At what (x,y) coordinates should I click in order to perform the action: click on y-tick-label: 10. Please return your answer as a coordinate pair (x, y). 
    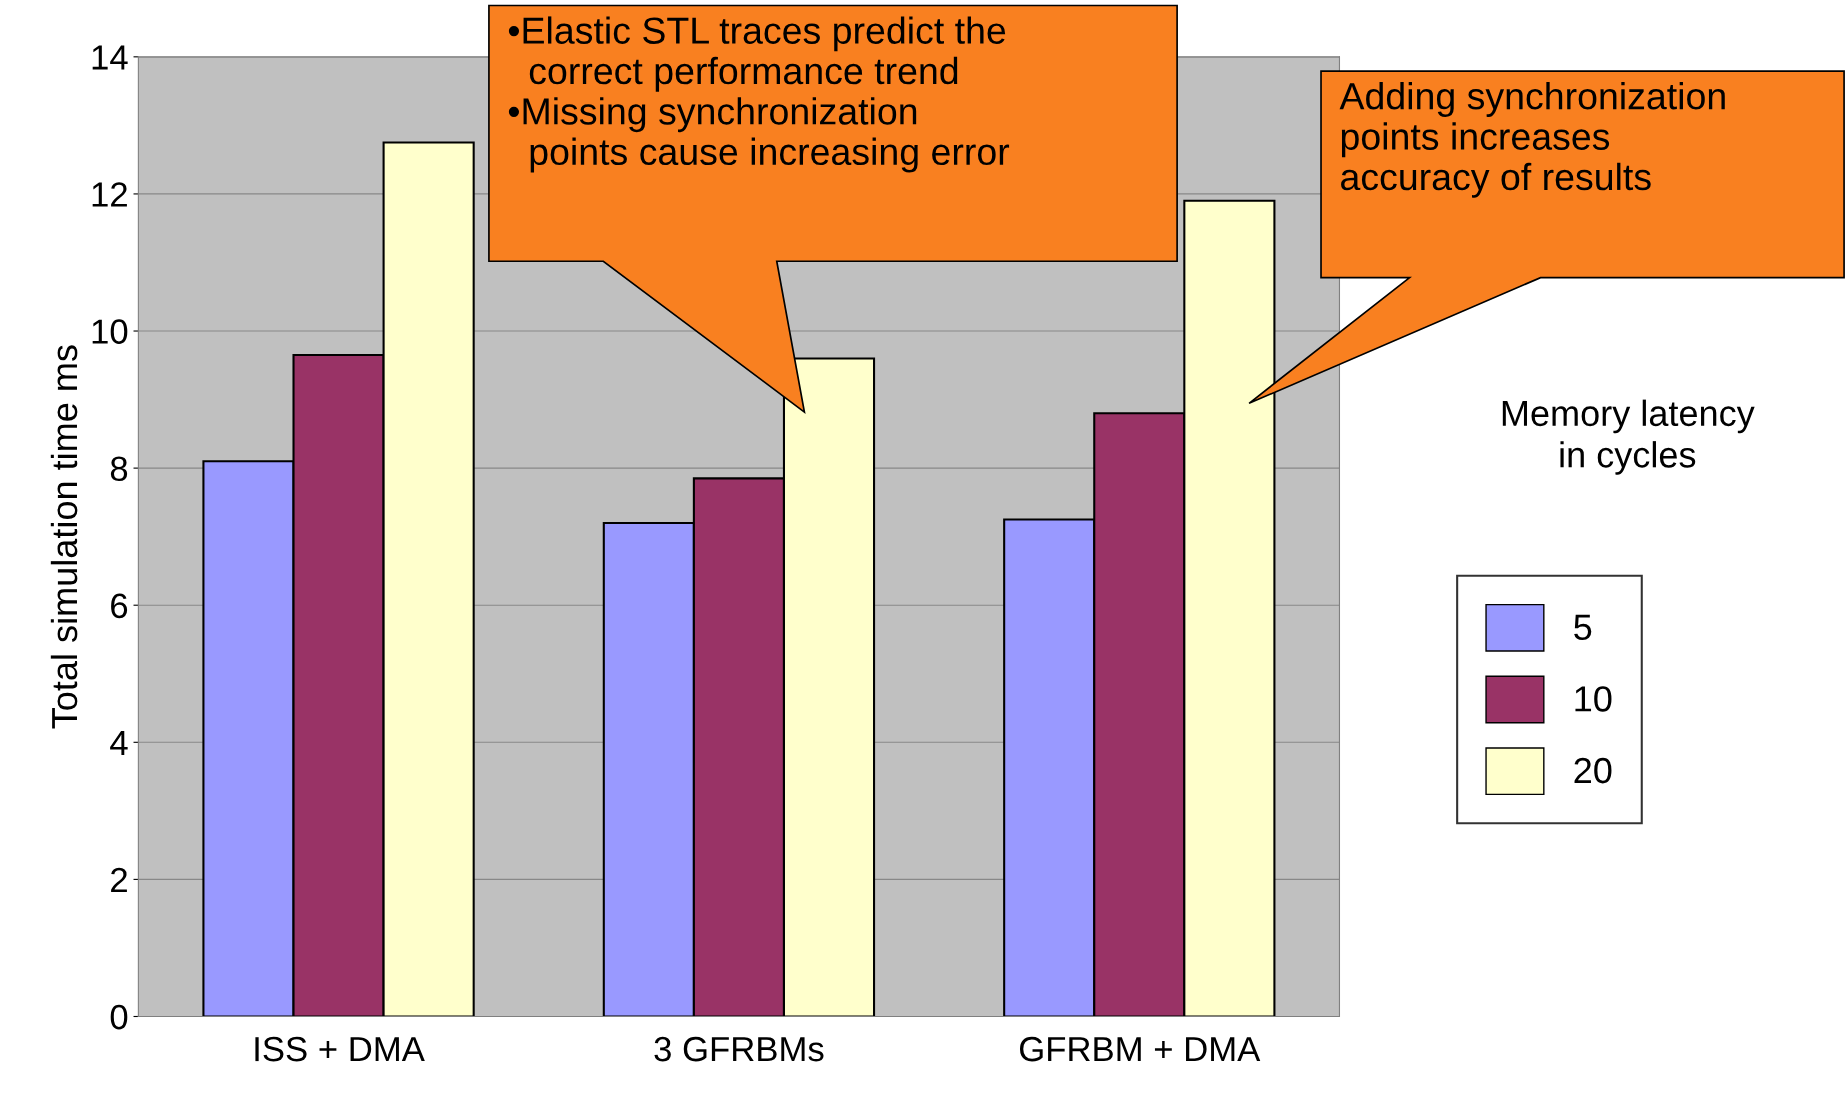
    Looking at the image, I should click on (110, 331).